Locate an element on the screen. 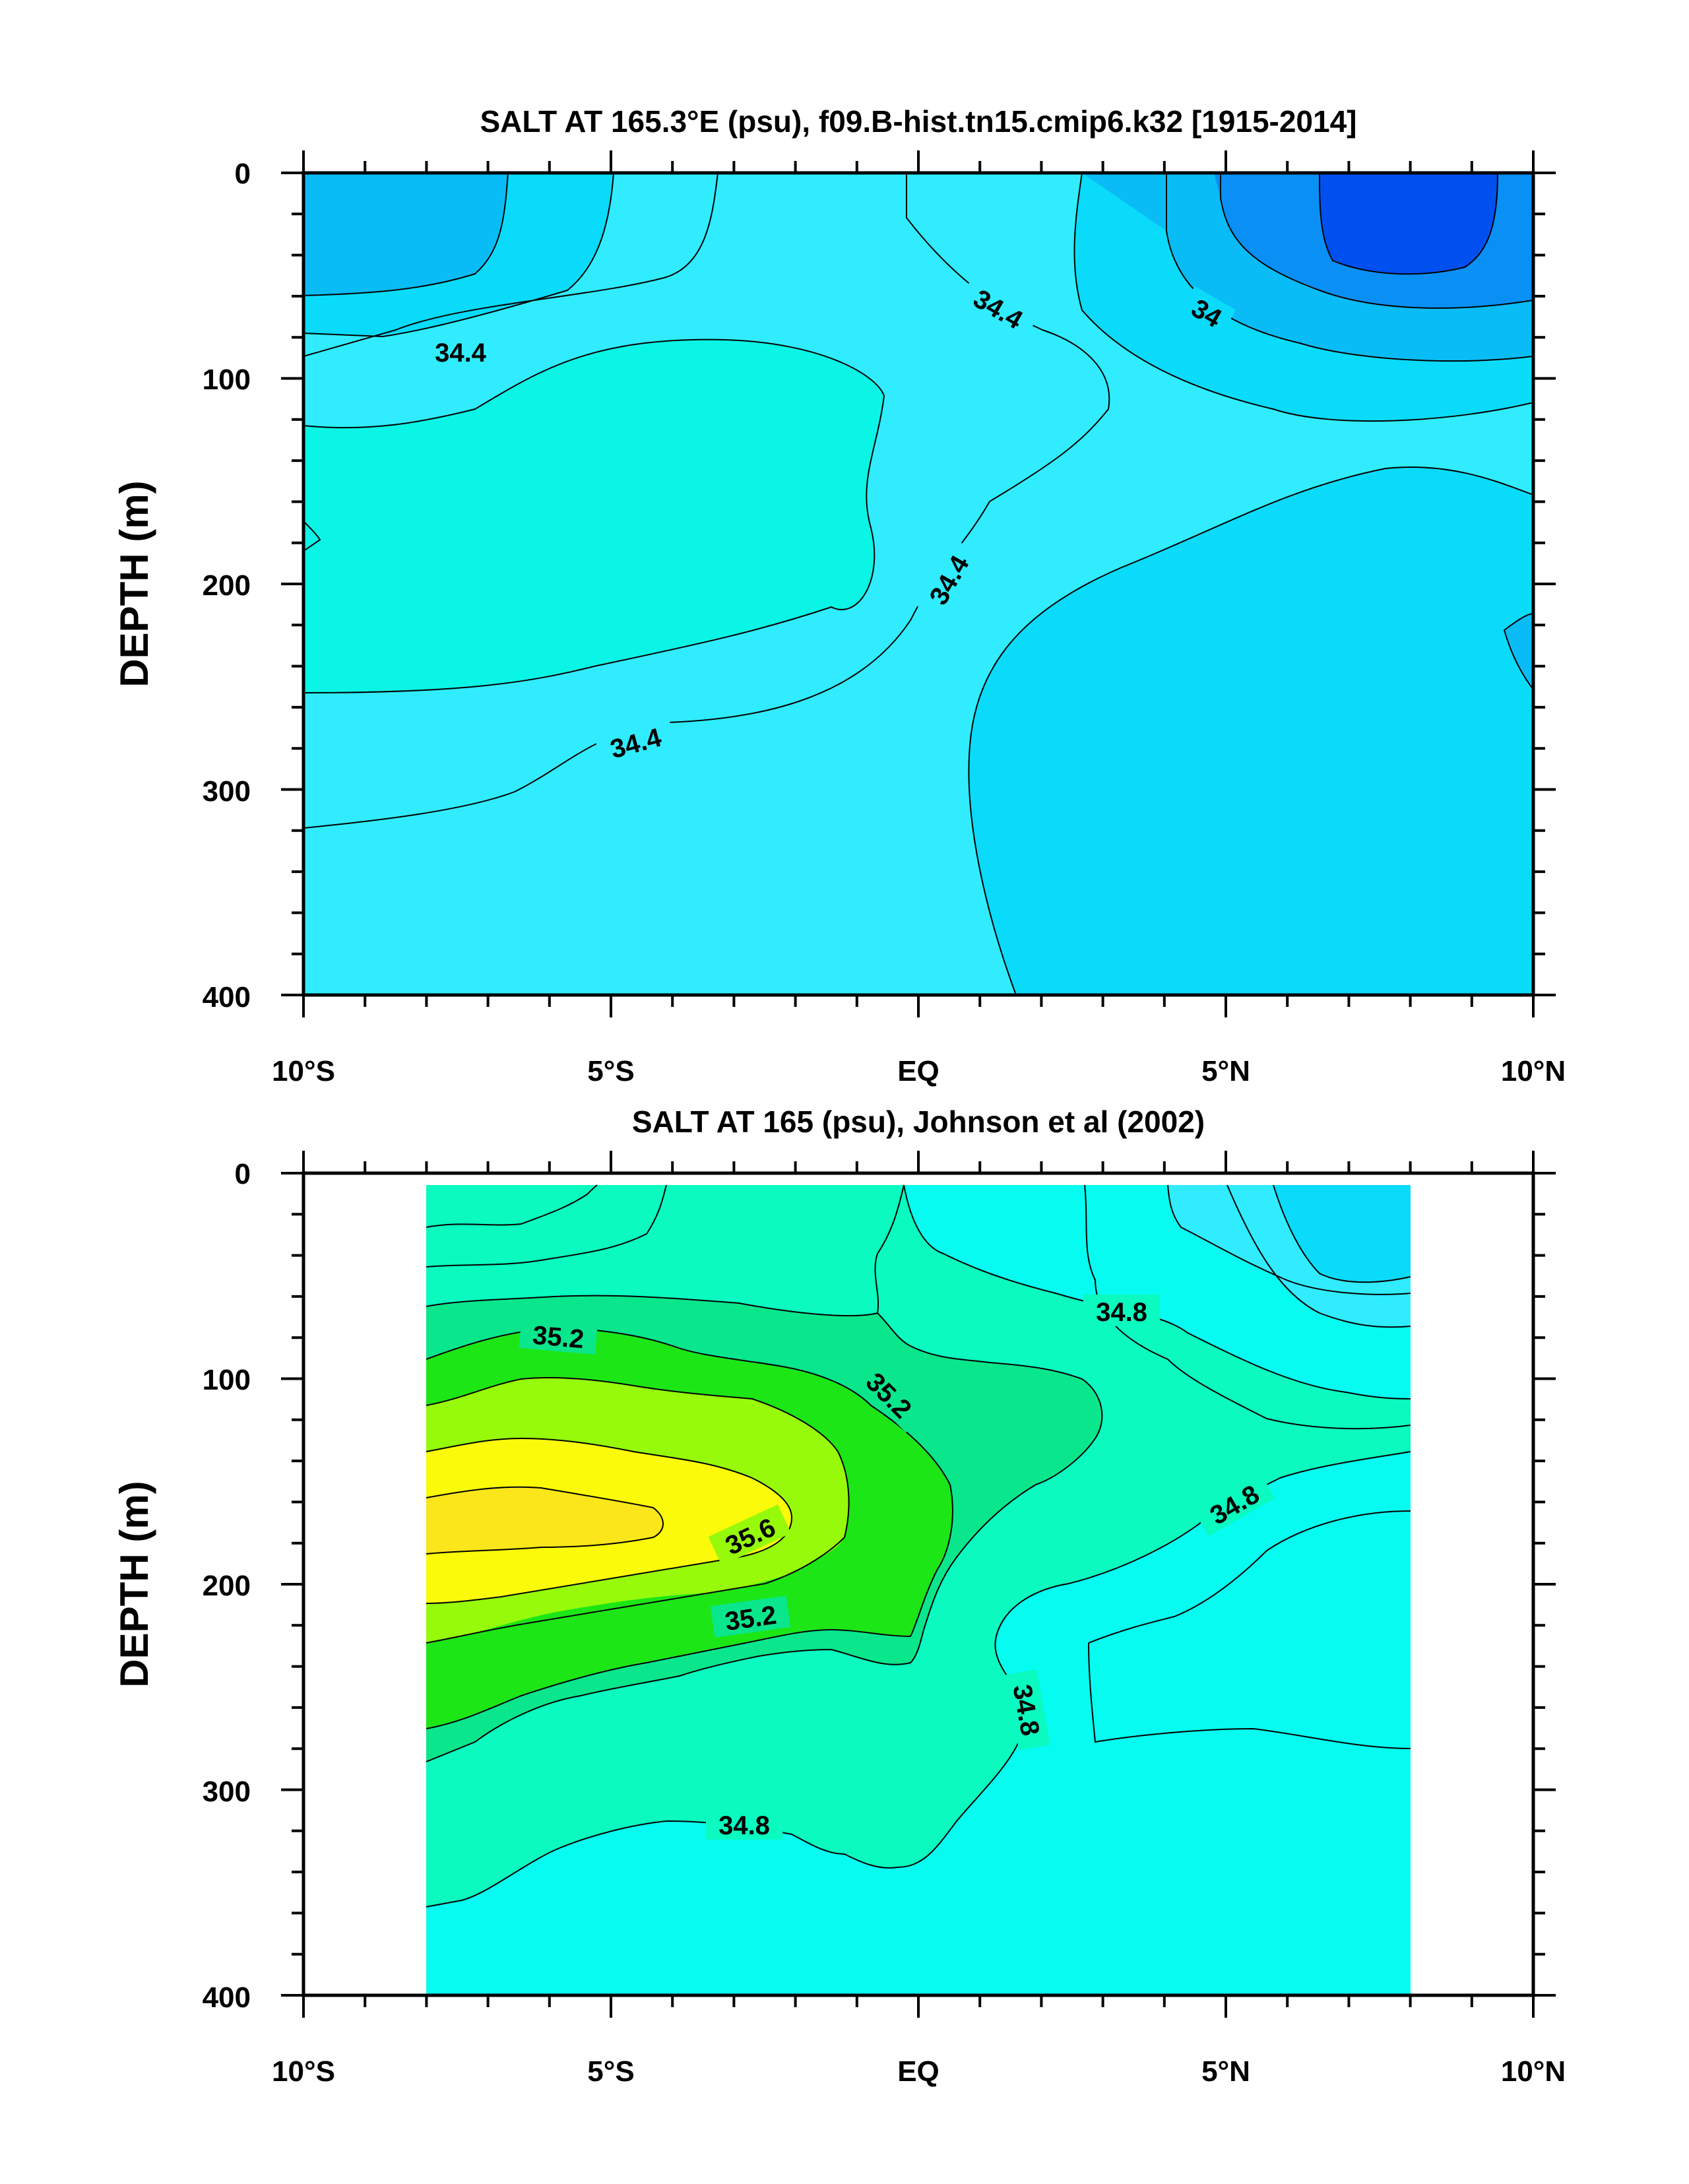 The width and height of the screenshot is (1689, 2184). panel-a-ytick-400: 400 is located at coordinates (227, 997).